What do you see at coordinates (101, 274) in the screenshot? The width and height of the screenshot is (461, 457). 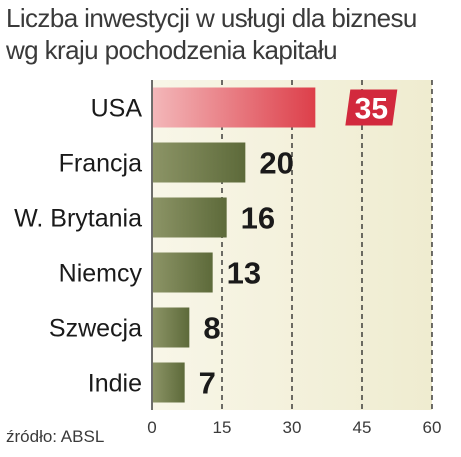 I see `category-label: Niemcy` at bounding box center [101, 274].